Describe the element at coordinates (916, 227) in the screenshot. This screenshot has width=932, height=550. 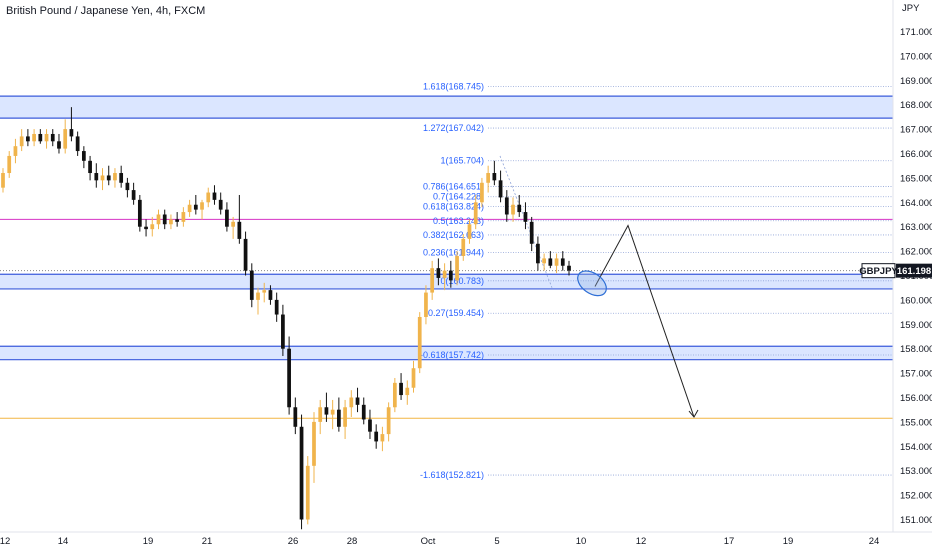
I see `y-tick-label: 163.000` at that location.